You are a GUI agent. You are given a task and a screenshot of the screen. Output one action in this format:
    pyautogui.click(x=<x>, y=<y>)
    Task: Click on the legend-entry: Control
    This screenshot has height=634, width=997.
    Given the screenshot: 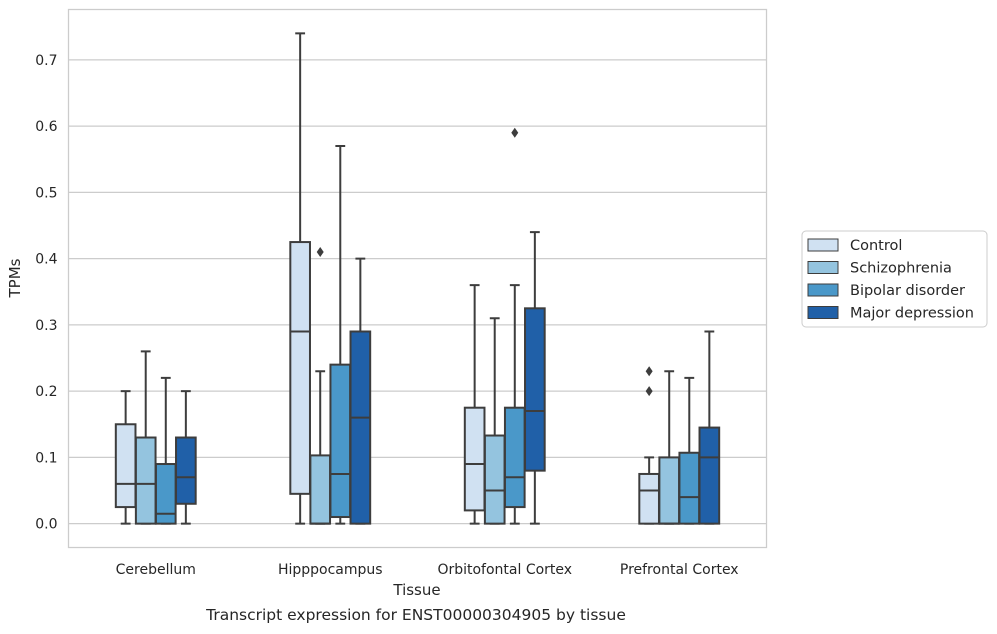 What is the action you would take?
    pyautogui.click(x=876, y=246)
    